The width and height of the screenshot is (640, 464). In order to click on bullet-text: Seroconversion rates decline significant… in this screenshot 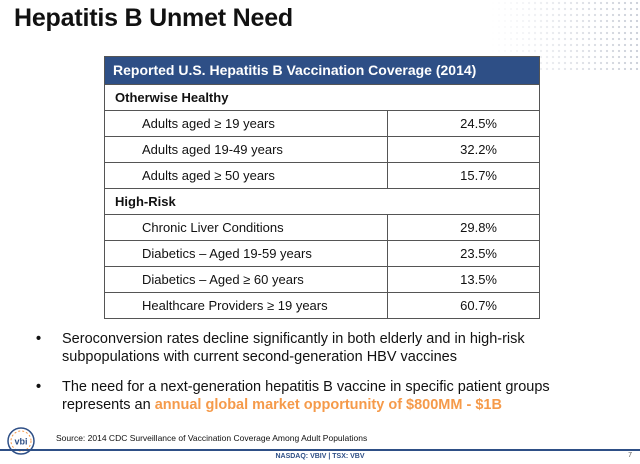, I will do `click(293, 348)`.